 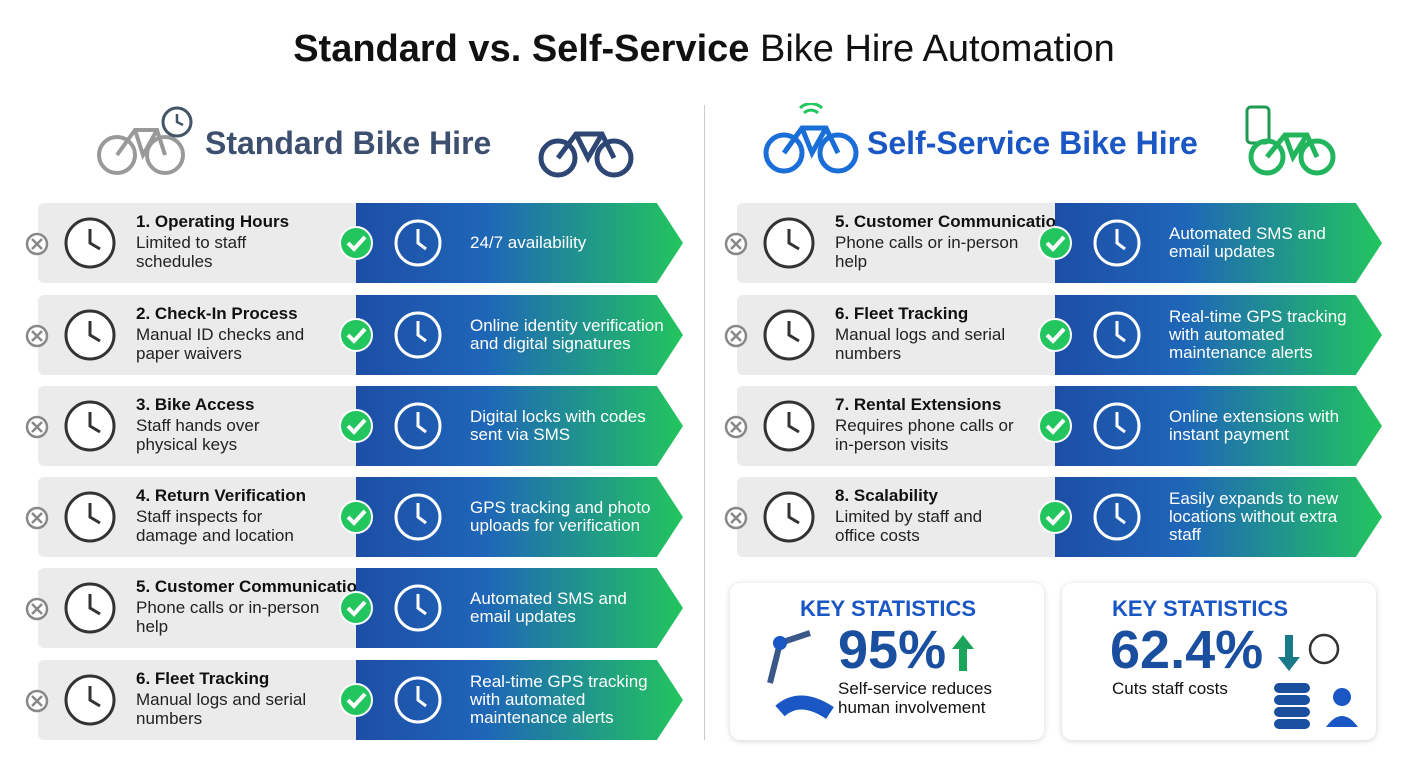 What do you see at coordinates (963, 655) in the screenshot?
I see `up-arrow` at bounding box center [963, 655].